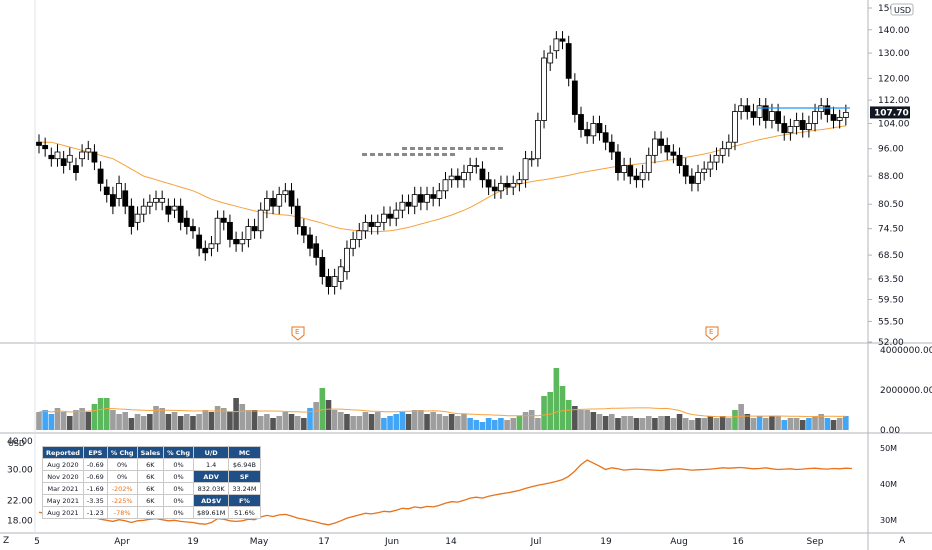  What do you see at coordinates (151, 500) in the screenshot?
I see `table-row: May 2021 -3.35 -225% 6K 0% AD$V F%` at bounding box center [151, 500].